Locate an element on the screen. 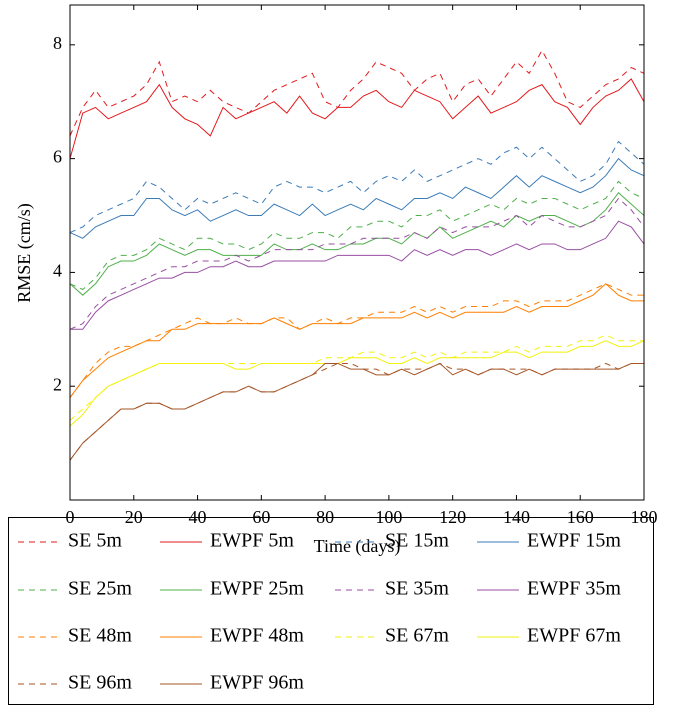 This screenshot has height=706, width=680. x-tick-label: 100 is located at coordinates (388, 517).